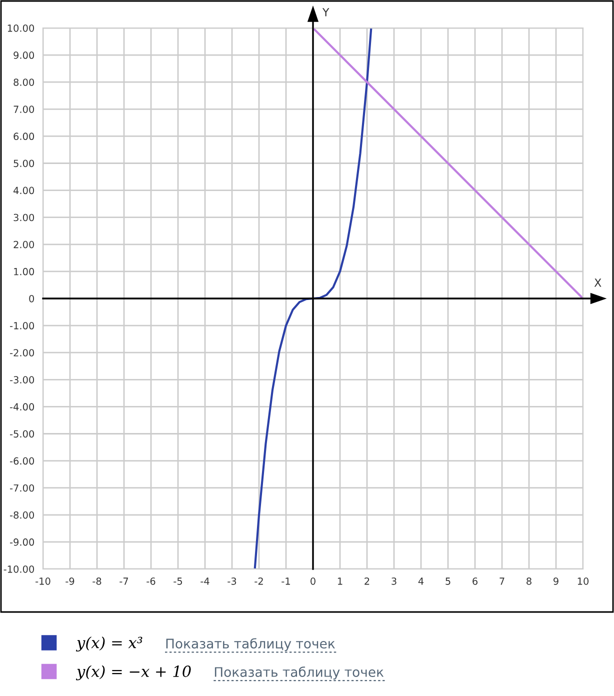  What do you see at coordinates (205, 581) in the screenshot?
I see `x-tick-label: -4` at bounding box center [205, 581].